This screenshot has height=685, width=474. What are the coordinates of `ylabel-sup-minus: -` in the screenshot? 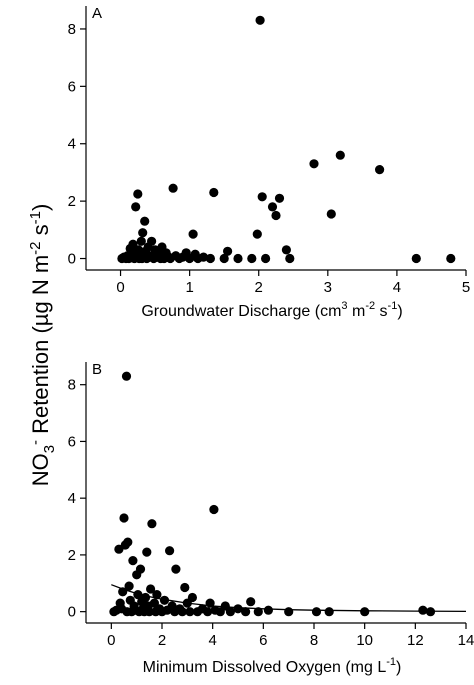 It's located at (35, 442).